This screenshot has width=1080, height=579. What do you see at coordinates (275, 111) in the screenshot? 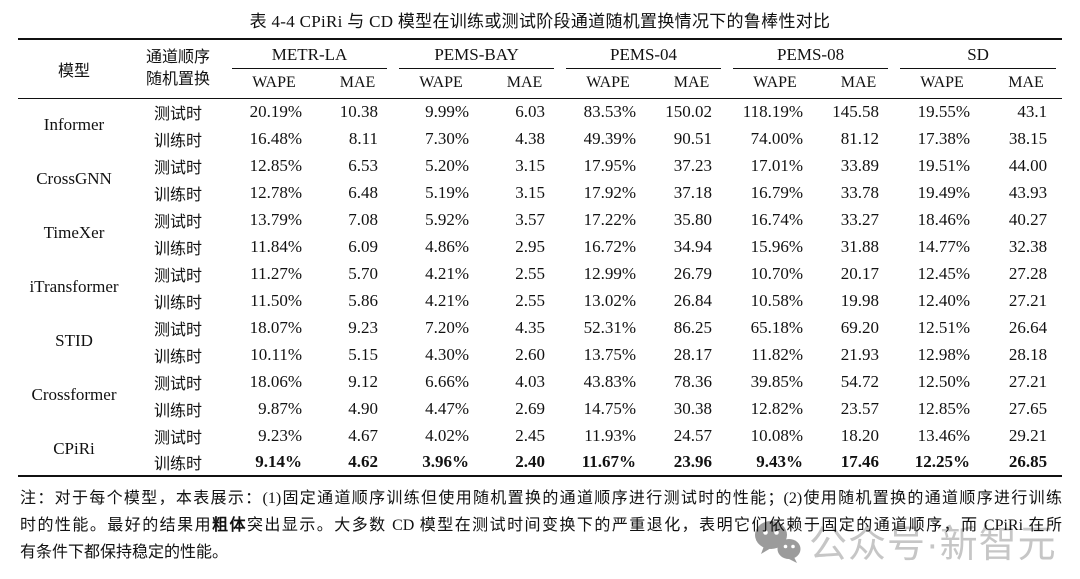
I see `wape-value: 20.19%` at bounding box center [275, 111].